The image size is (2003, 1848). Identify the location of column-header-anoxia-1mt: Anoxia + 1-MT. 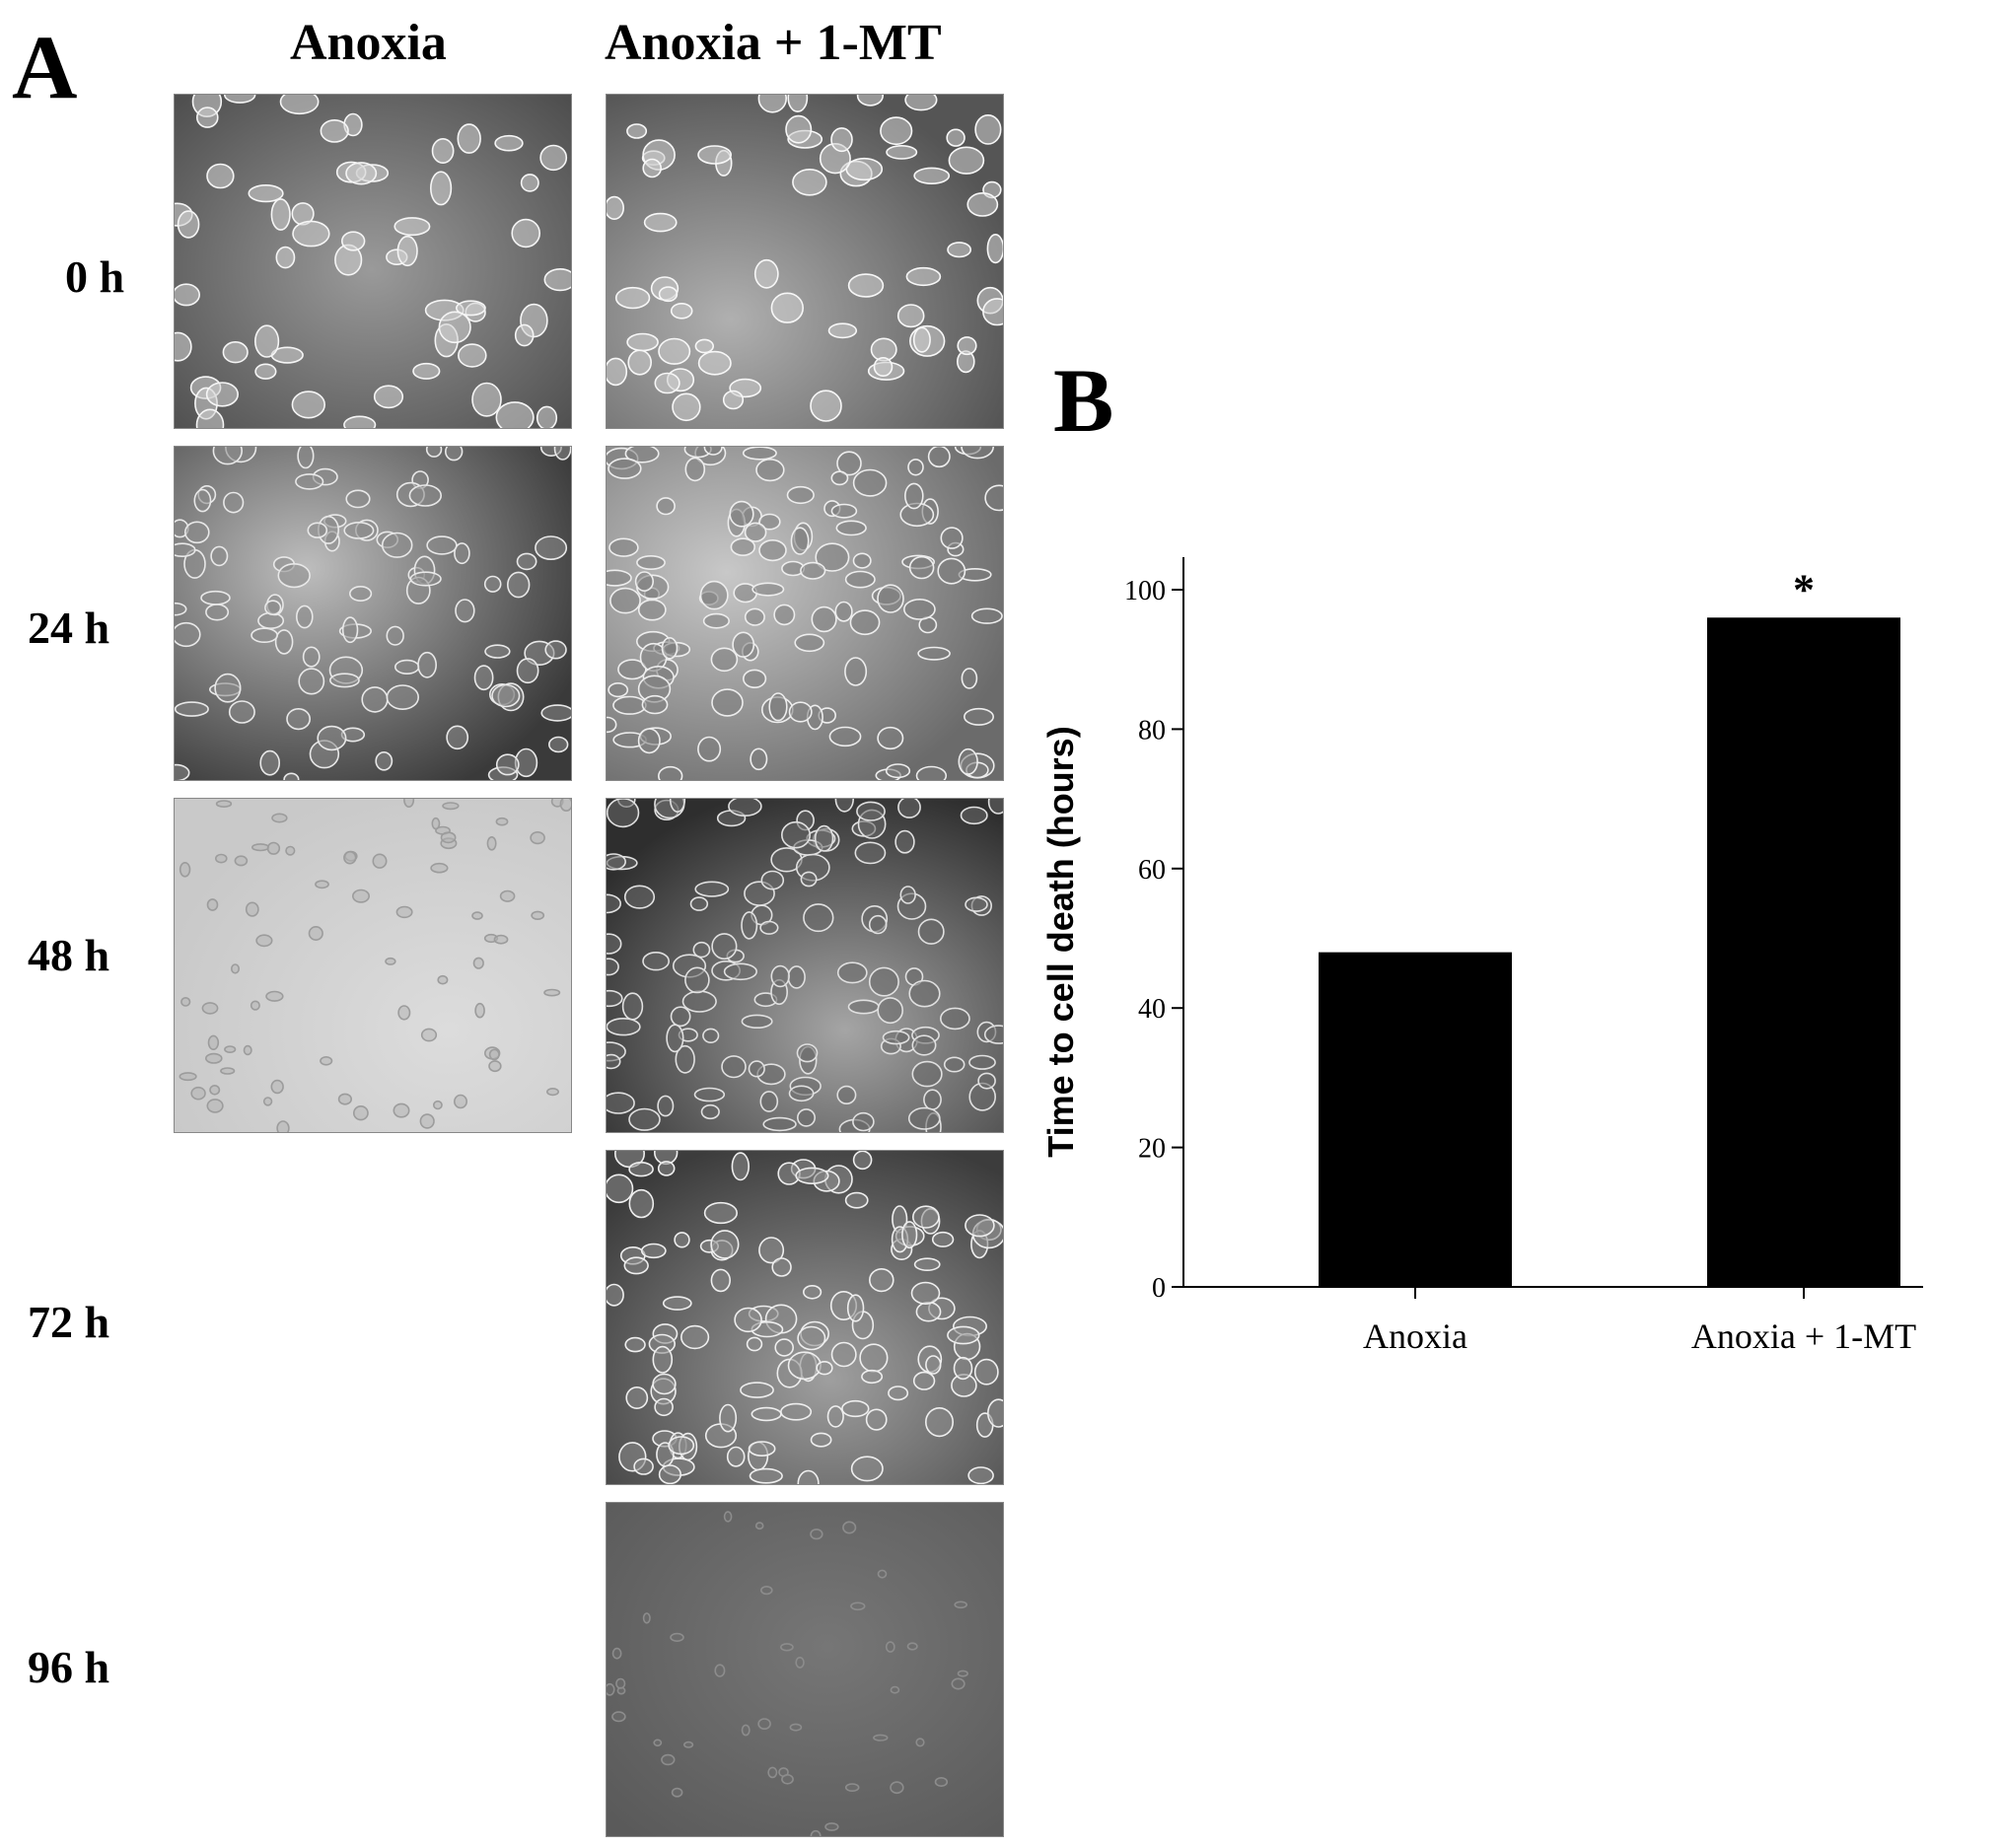
(773, 43).